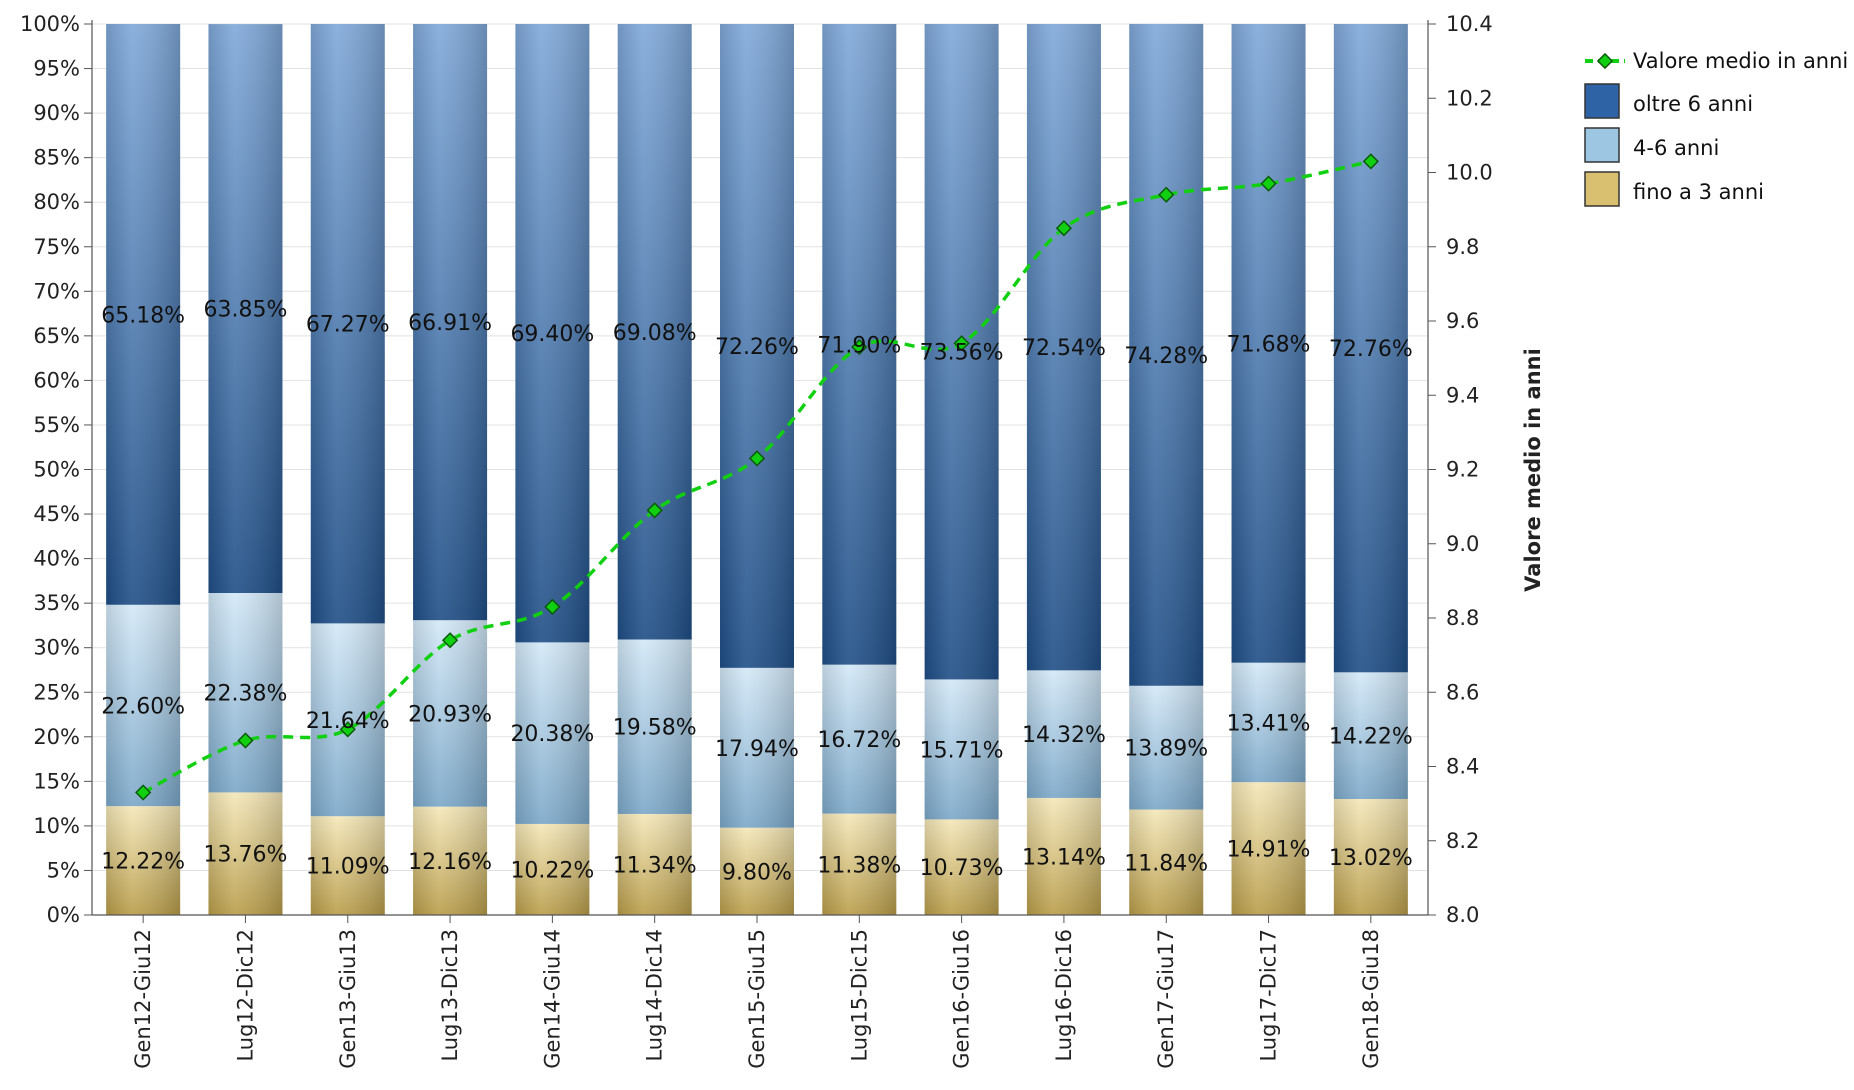  I want to click on bar-value-label: 71.68%, so click(1269, 344).